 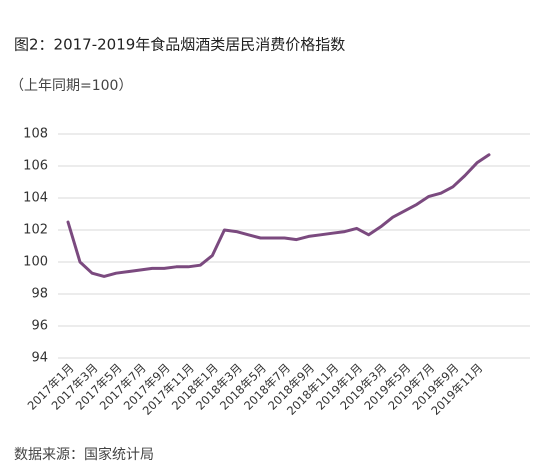 What do you see at coordinates (179, 45) in the screenshot?
I see `chart-title: 图2：2017-2019年食品烟酒类居民消费价格指数` at bounding box center [179, 45].